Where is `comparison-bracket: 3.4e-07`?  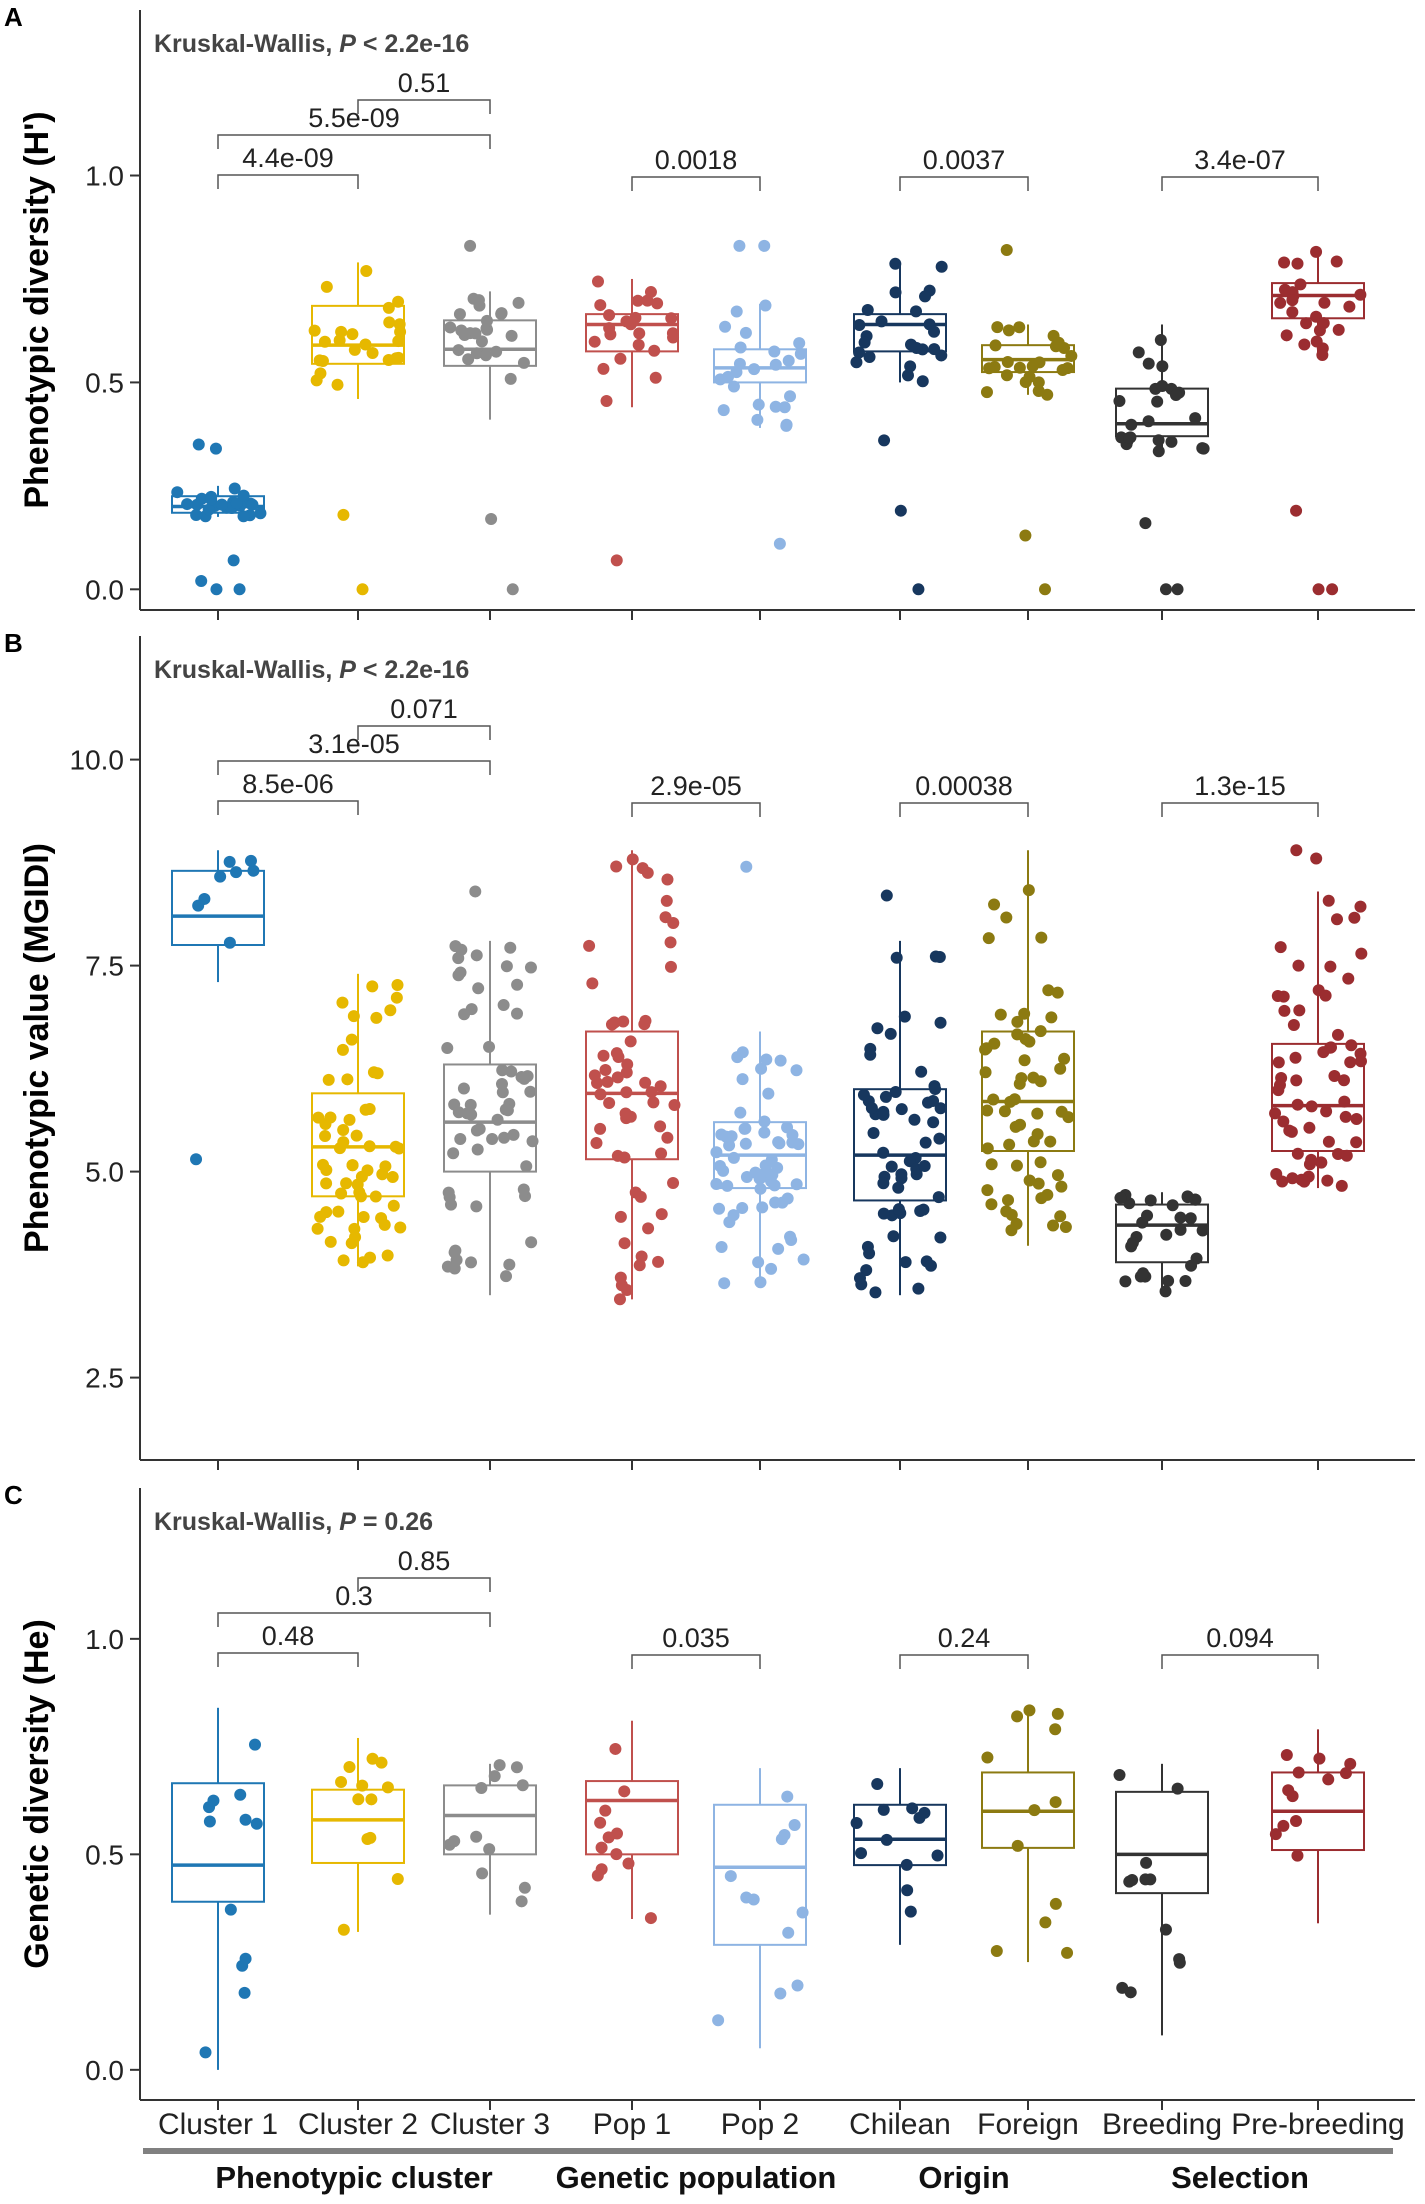
comparison-bracket: 3.4e-07 is located at coordinates (1240, 168).